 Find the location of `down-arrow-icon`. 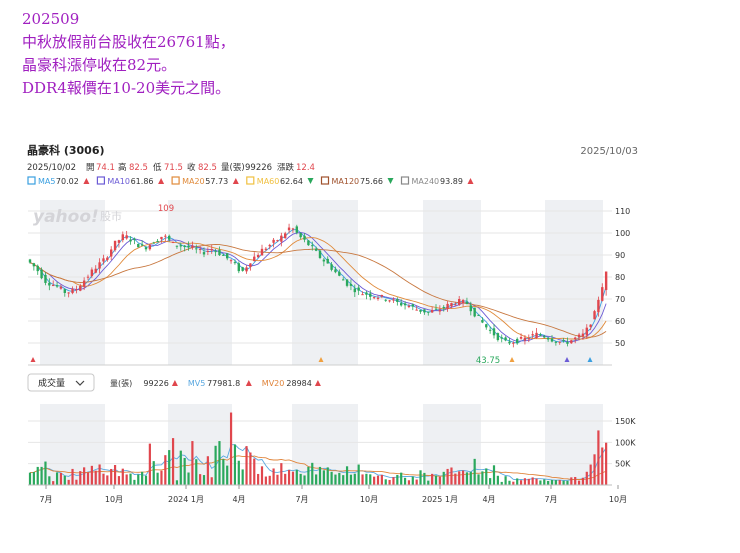

down-arrow-icon is located at coordinates (310, 181).